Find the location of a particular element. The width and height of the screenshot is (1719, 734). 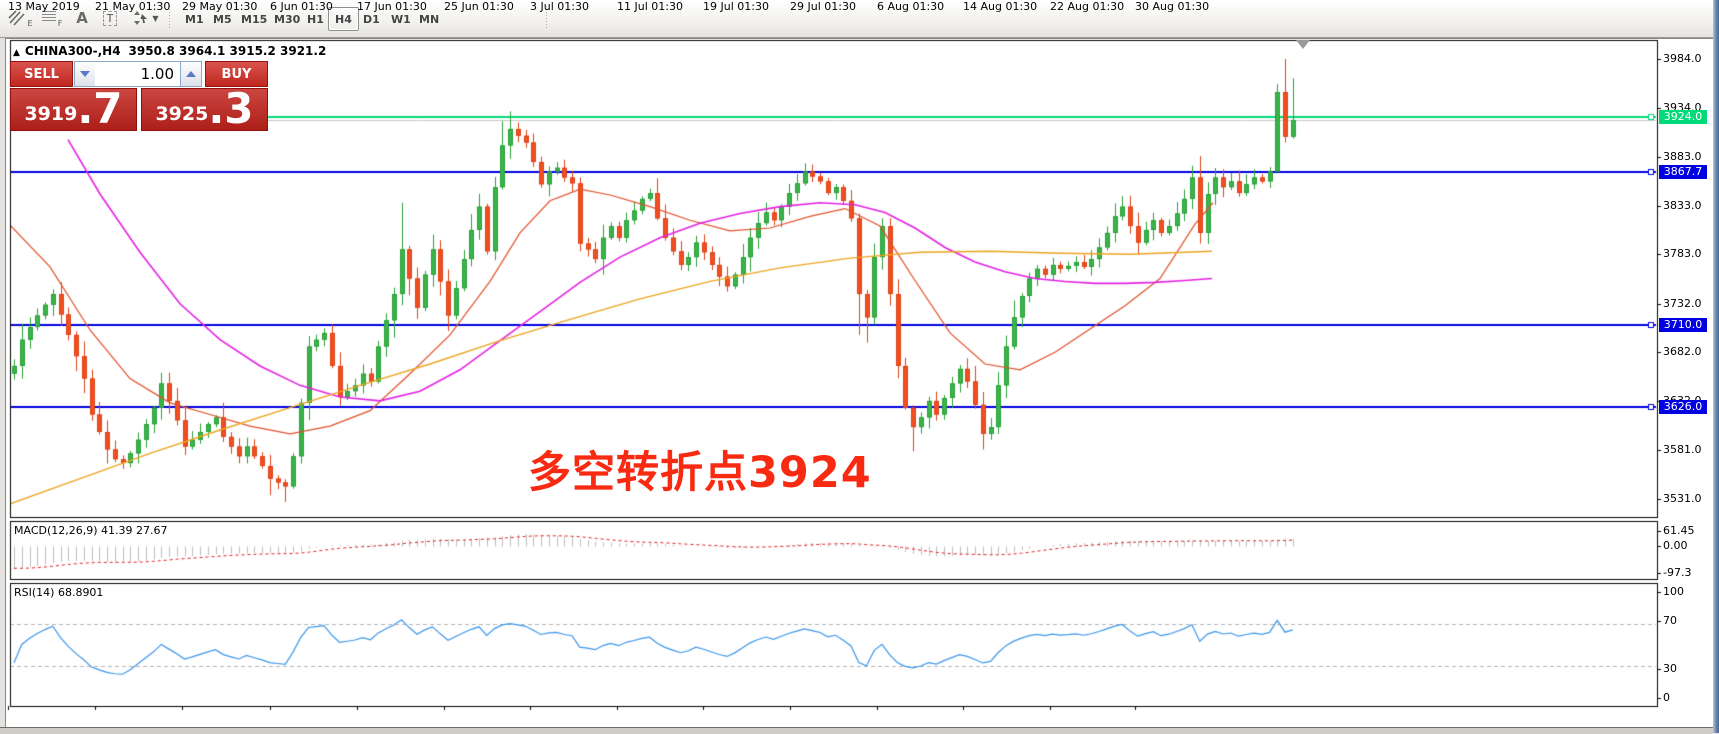

text-a-icon: A is located at coordinates (82, 18).